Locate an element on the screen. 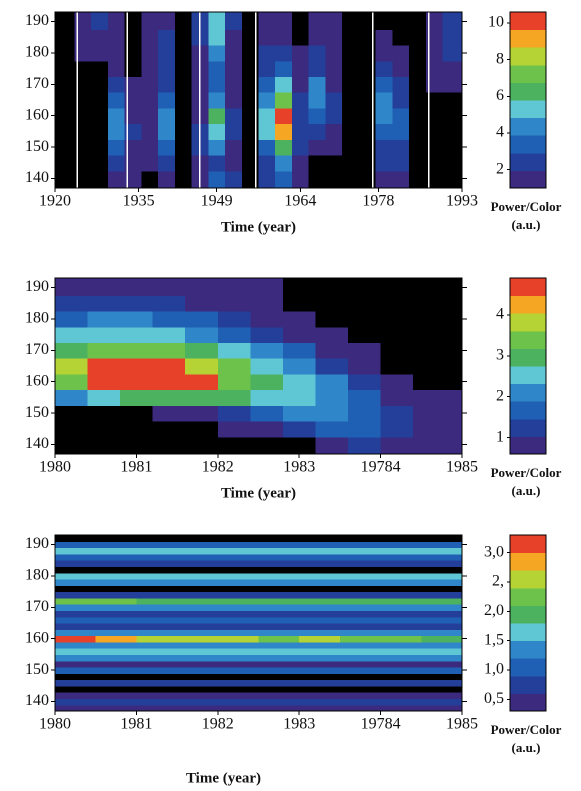 This screenshot has width=581, height=791. colorbar-tick-label: 0,5 is located at coordinates (494, 698).